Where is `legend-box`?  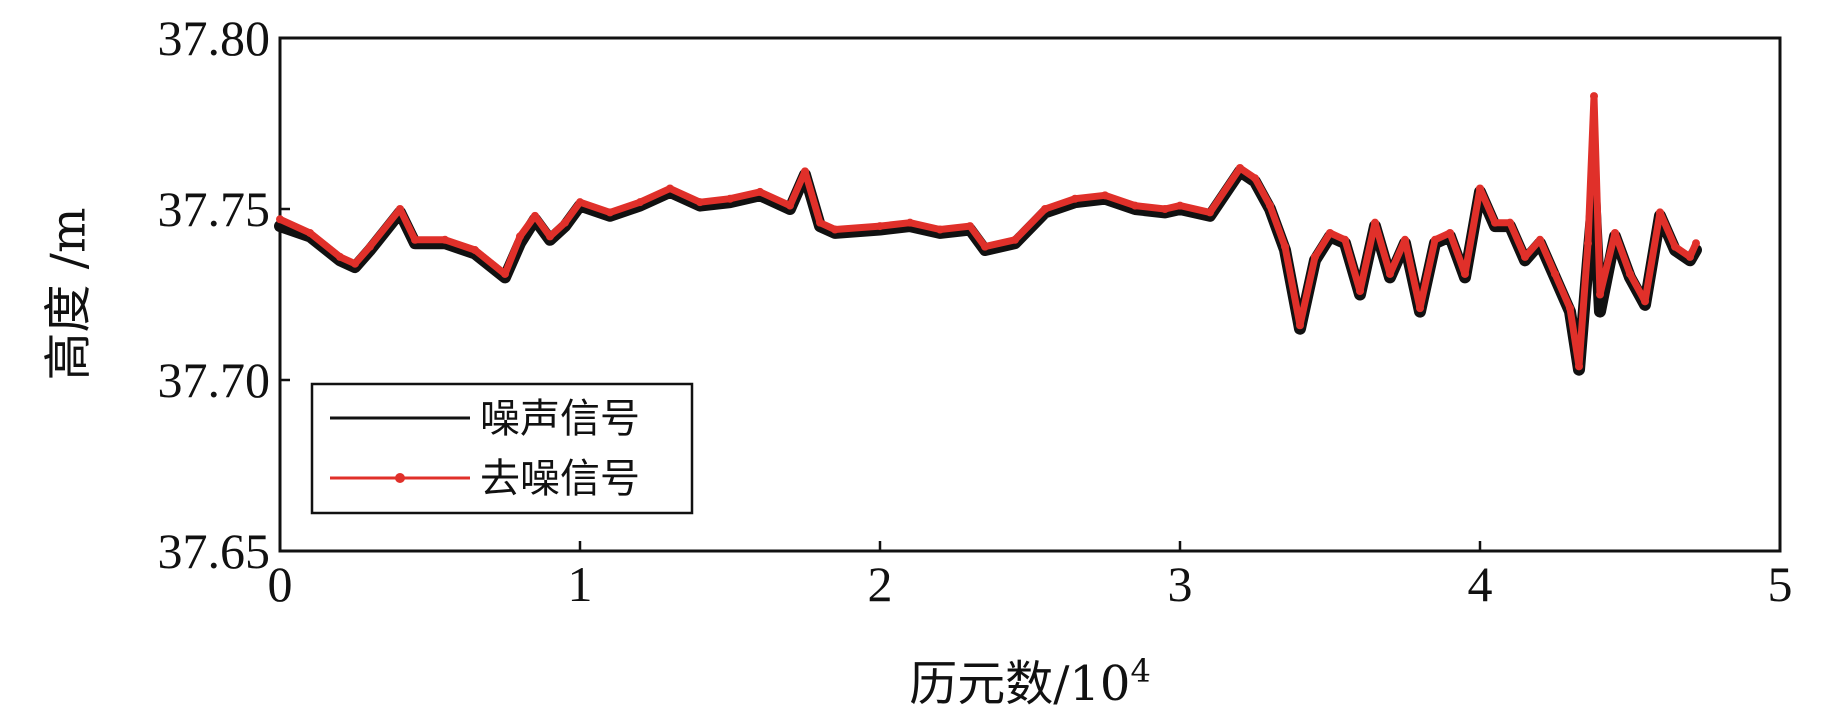 legend-box is located at coordinates (502, 448).